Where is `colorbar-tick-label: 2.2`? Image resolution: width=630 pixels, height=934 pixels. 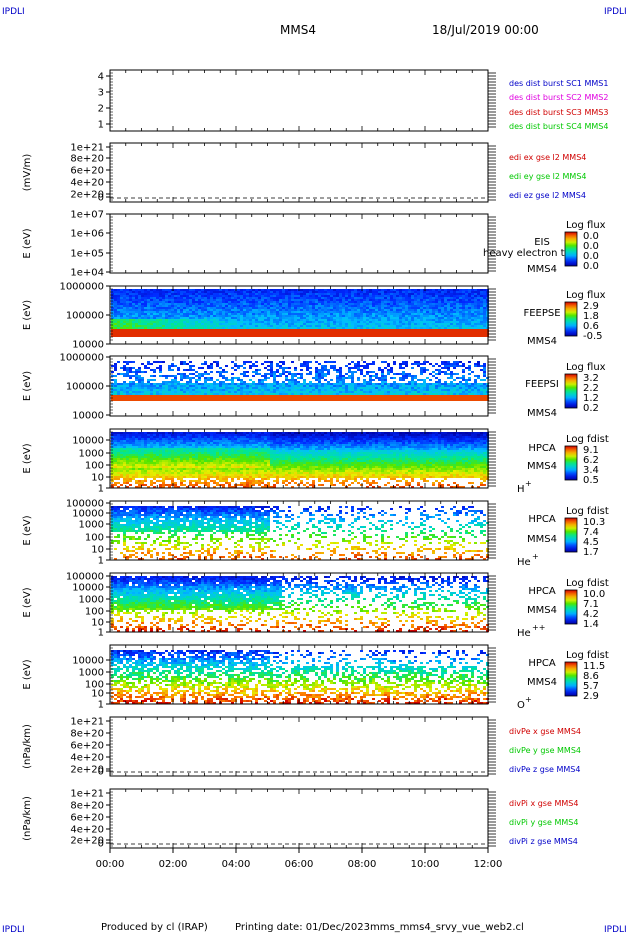
colorbar-tick-label: 2.2 is located at coordinates (591, 388).